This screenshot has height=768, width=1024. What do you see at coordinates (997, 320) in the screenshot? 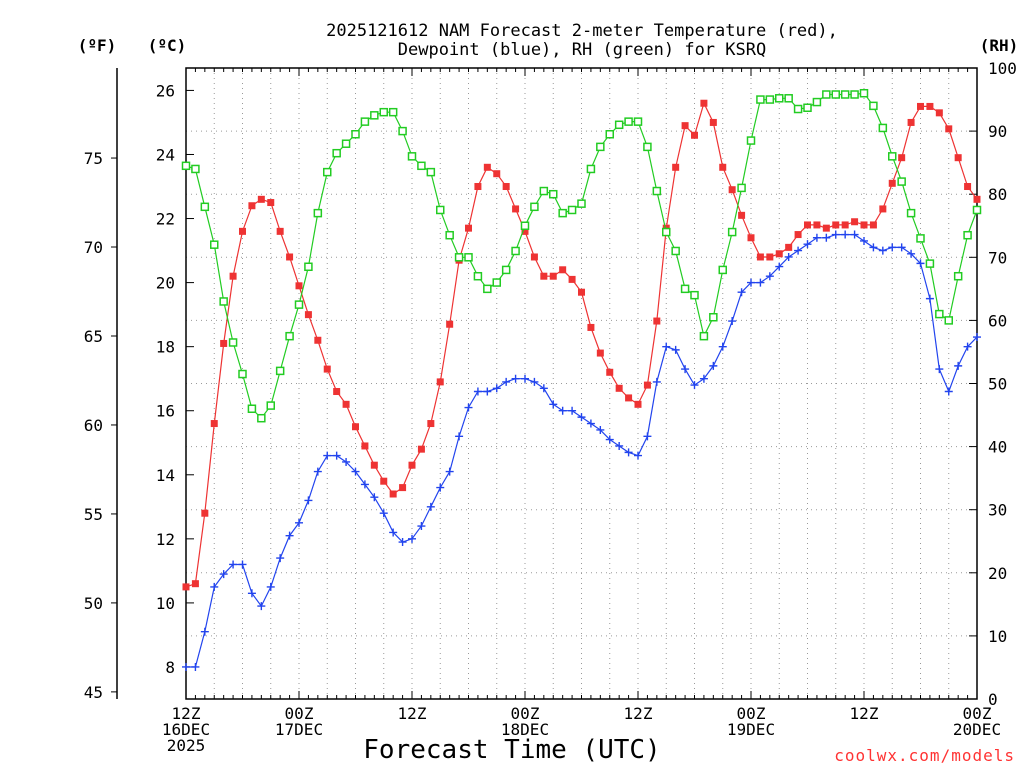
I see `rh-tick-label: 60` at bounding box center [997, 320].